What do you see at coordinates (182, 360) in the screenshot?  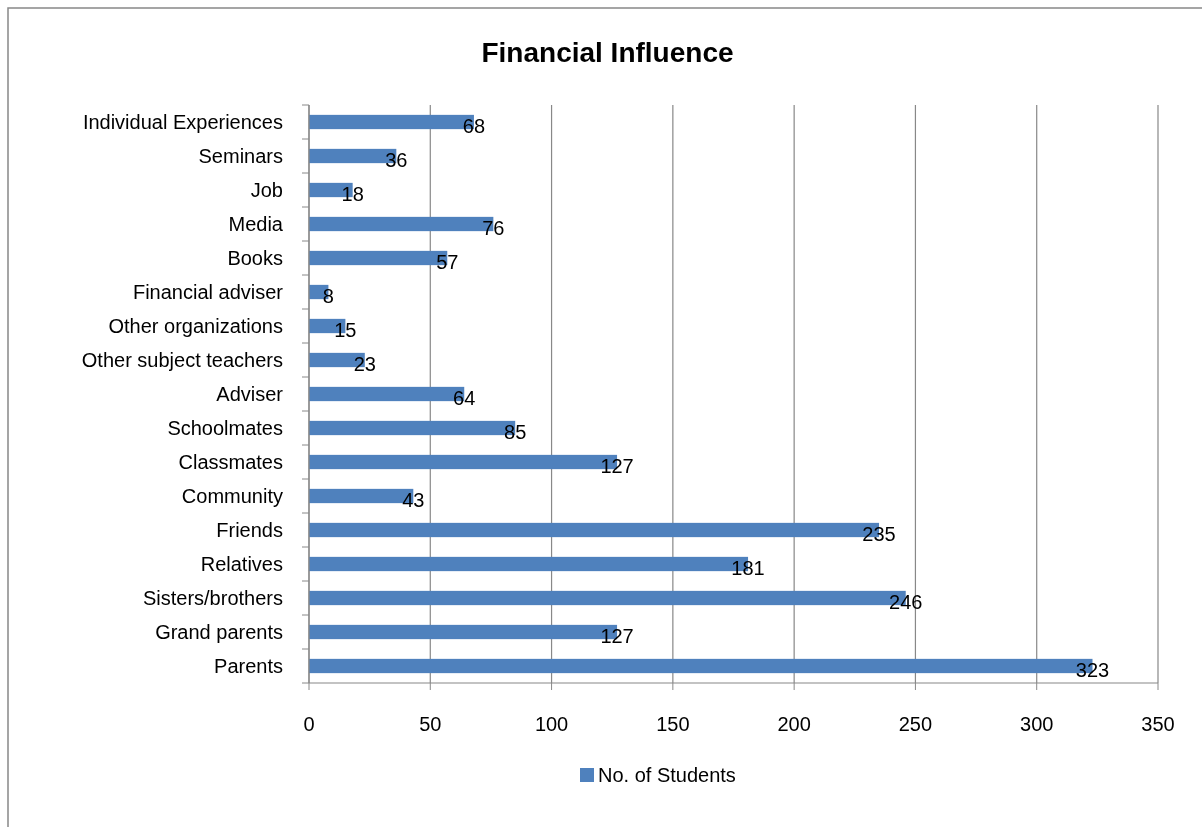 I see `y-tick-label: Other subject teachers` at bounding box center [182, 360].